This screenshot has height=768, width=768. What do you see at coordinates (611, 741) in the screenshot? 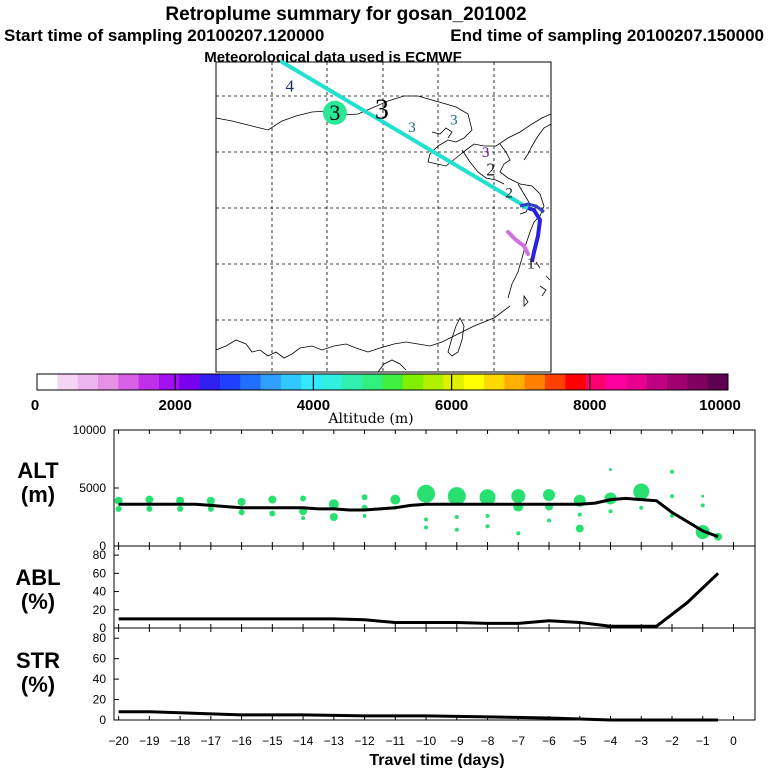
I see `x-tick-label: −4` at bounding box center [611, 741].